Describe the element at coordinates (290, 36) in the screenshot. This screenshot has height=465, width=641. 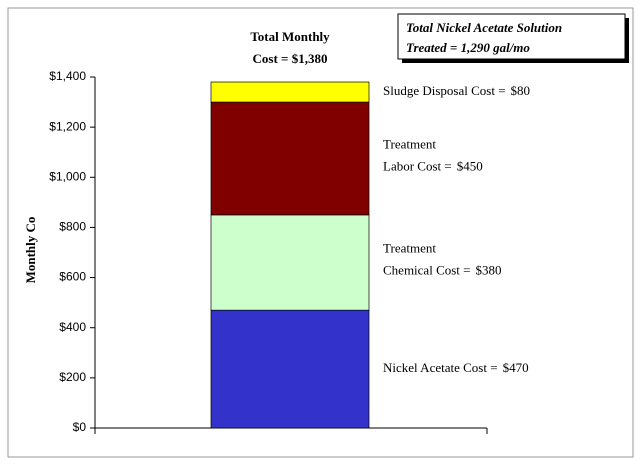
I see `chart-title: Total Monthly` at that location.